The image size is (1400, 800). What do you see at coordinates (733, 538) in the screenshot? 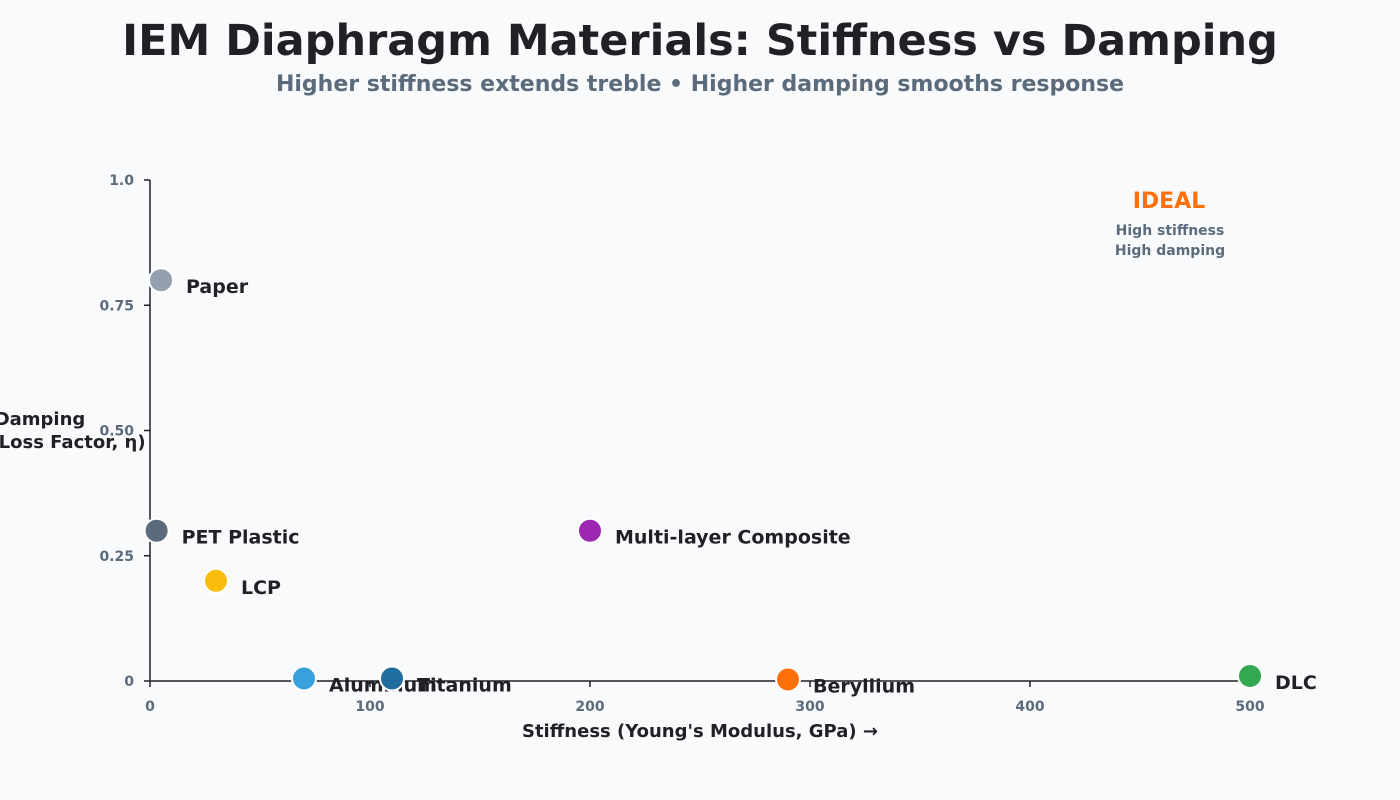
I see `data-point-label: Multi-layer Composite` at bounding box center [733, 538].